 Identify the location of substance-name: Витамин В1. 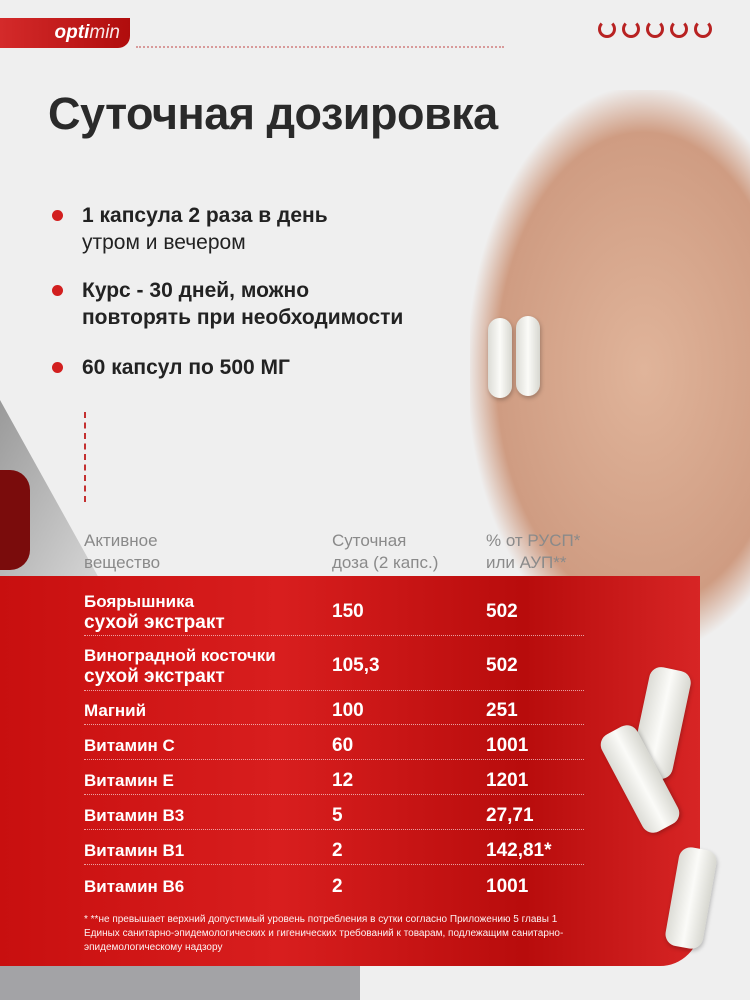
(134, 850).